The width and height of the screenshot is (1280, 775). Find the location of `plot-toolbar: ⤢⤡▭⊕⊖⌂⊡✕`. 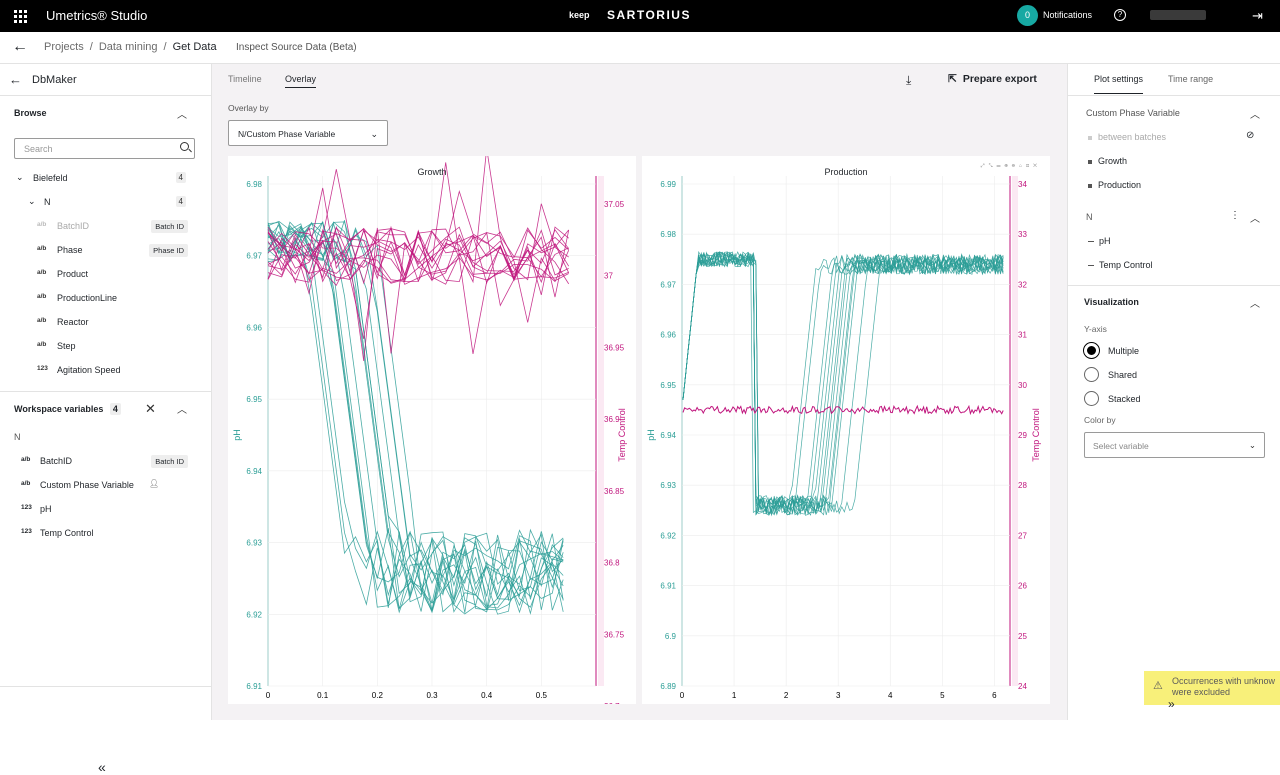

plot-toolbar: ⤢⤡▭⊕⊖⌂⊡✕ is located at coordinates (1010, 166).